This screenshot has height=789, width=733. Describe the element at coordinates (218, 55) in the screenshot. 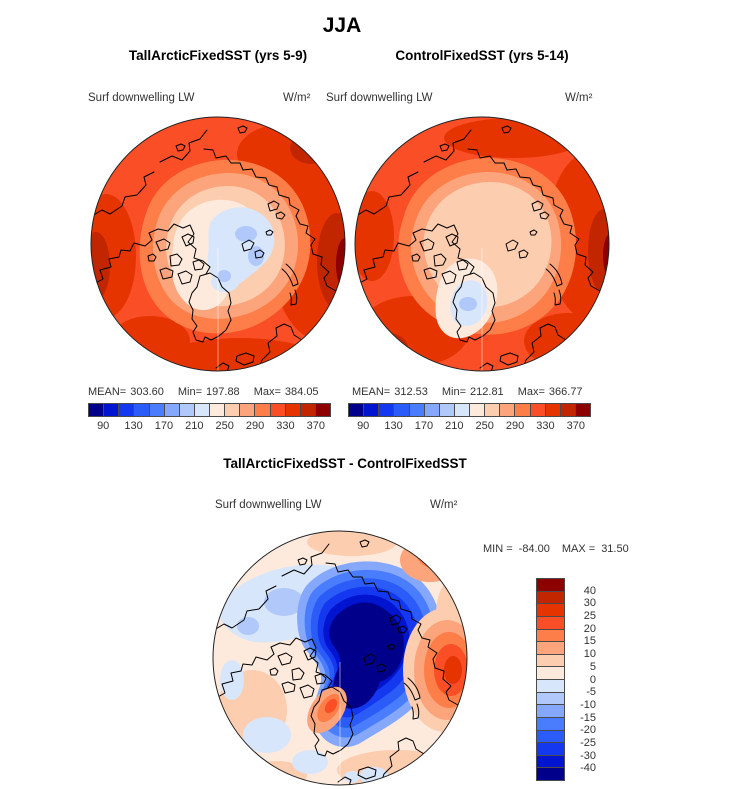

I see `panel-title-tallarctic: TallArcticFixedSST (yrs 5-9)` at that location.